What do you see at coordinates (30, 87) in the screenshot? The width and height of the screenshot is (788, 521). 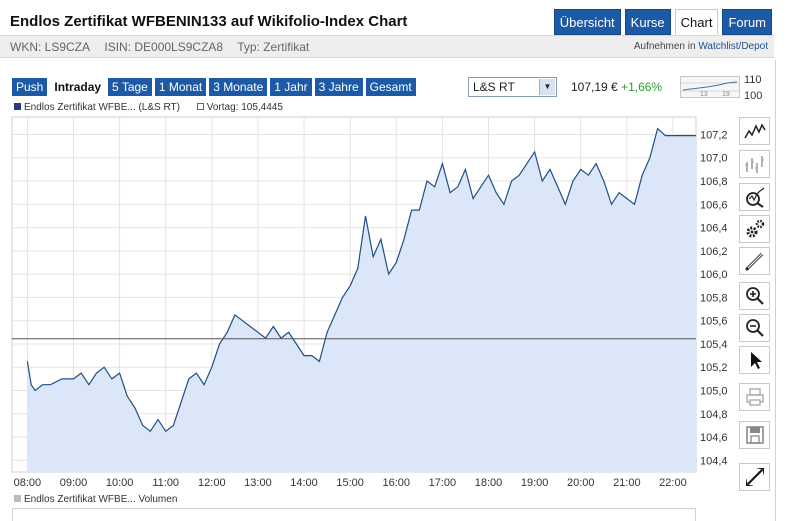 I see `range-push-tab: Push` at bounding box center [30, 87].